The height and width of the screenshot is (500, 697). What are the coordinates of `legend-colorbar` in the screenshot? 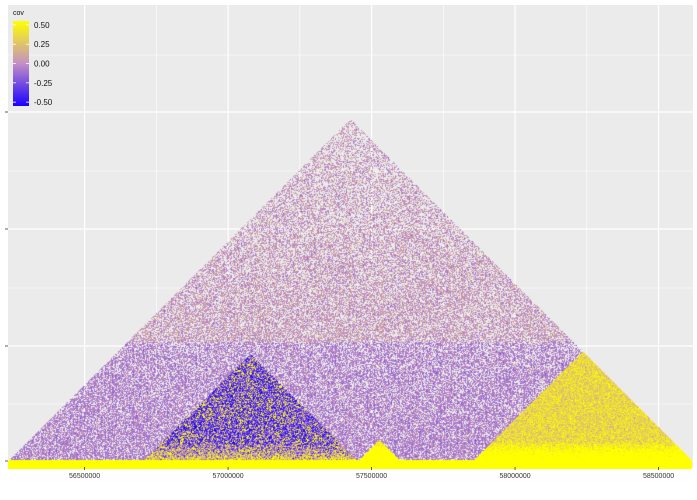 It's located at (21, 63).